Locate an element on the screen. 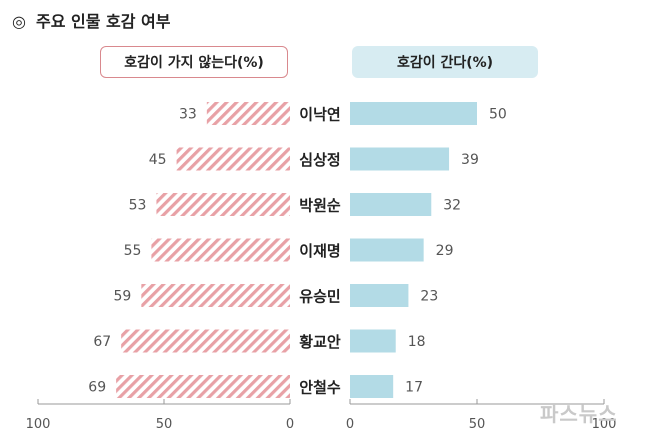  tick-label-positive-1: 50 is located at coordinates (477, 424).